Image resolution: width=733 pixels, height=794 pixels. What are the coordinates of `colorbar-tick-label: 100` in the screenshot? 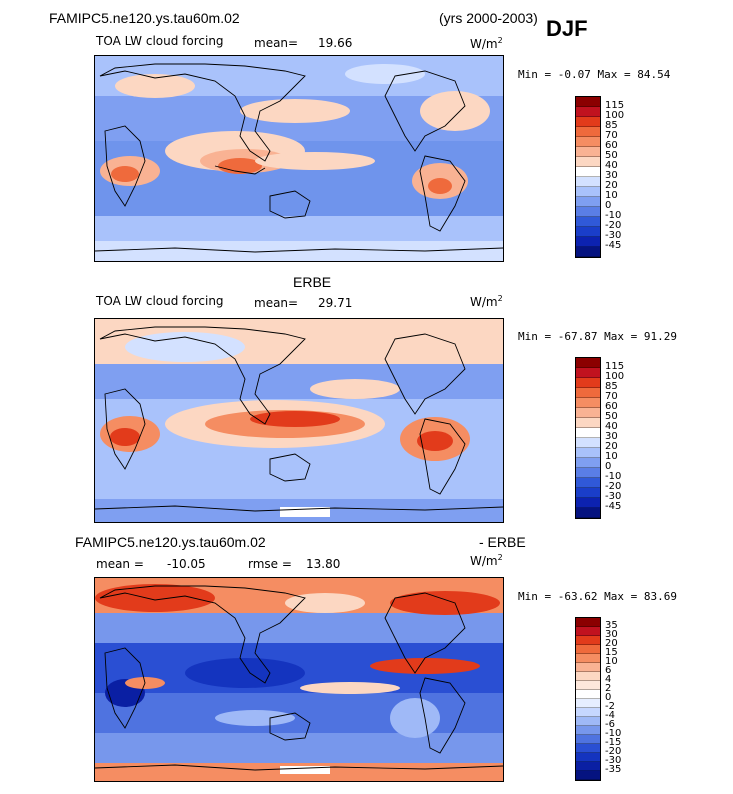 It's located at (615, 376).